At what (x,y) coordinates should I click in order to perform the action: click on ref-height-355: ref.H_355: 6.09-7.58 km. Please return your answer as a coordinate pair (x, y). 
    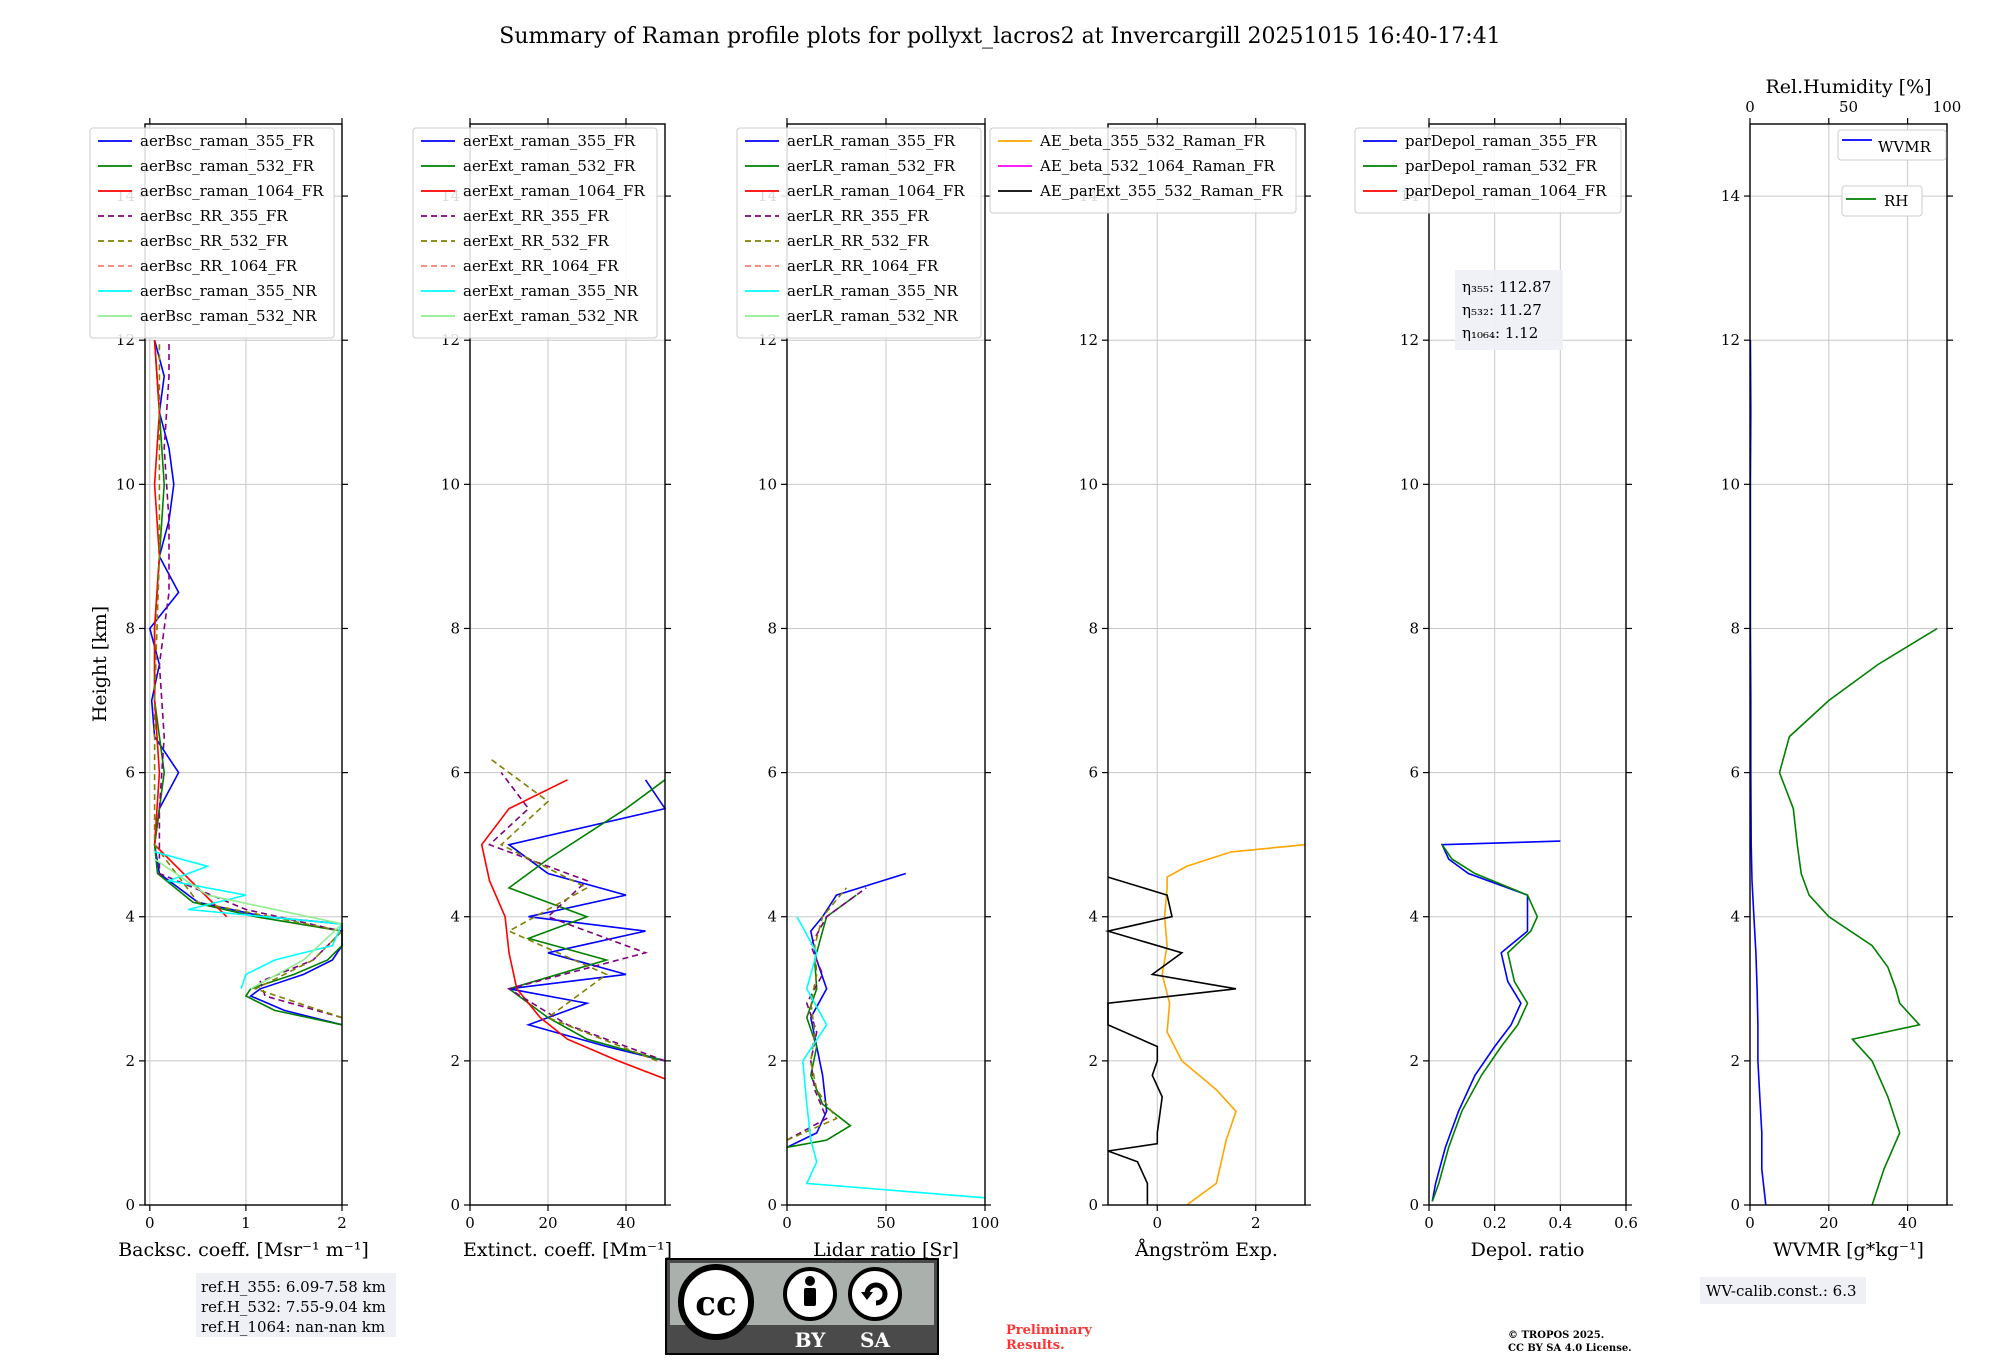
    Looking at the image, I should click on (293, 1287).